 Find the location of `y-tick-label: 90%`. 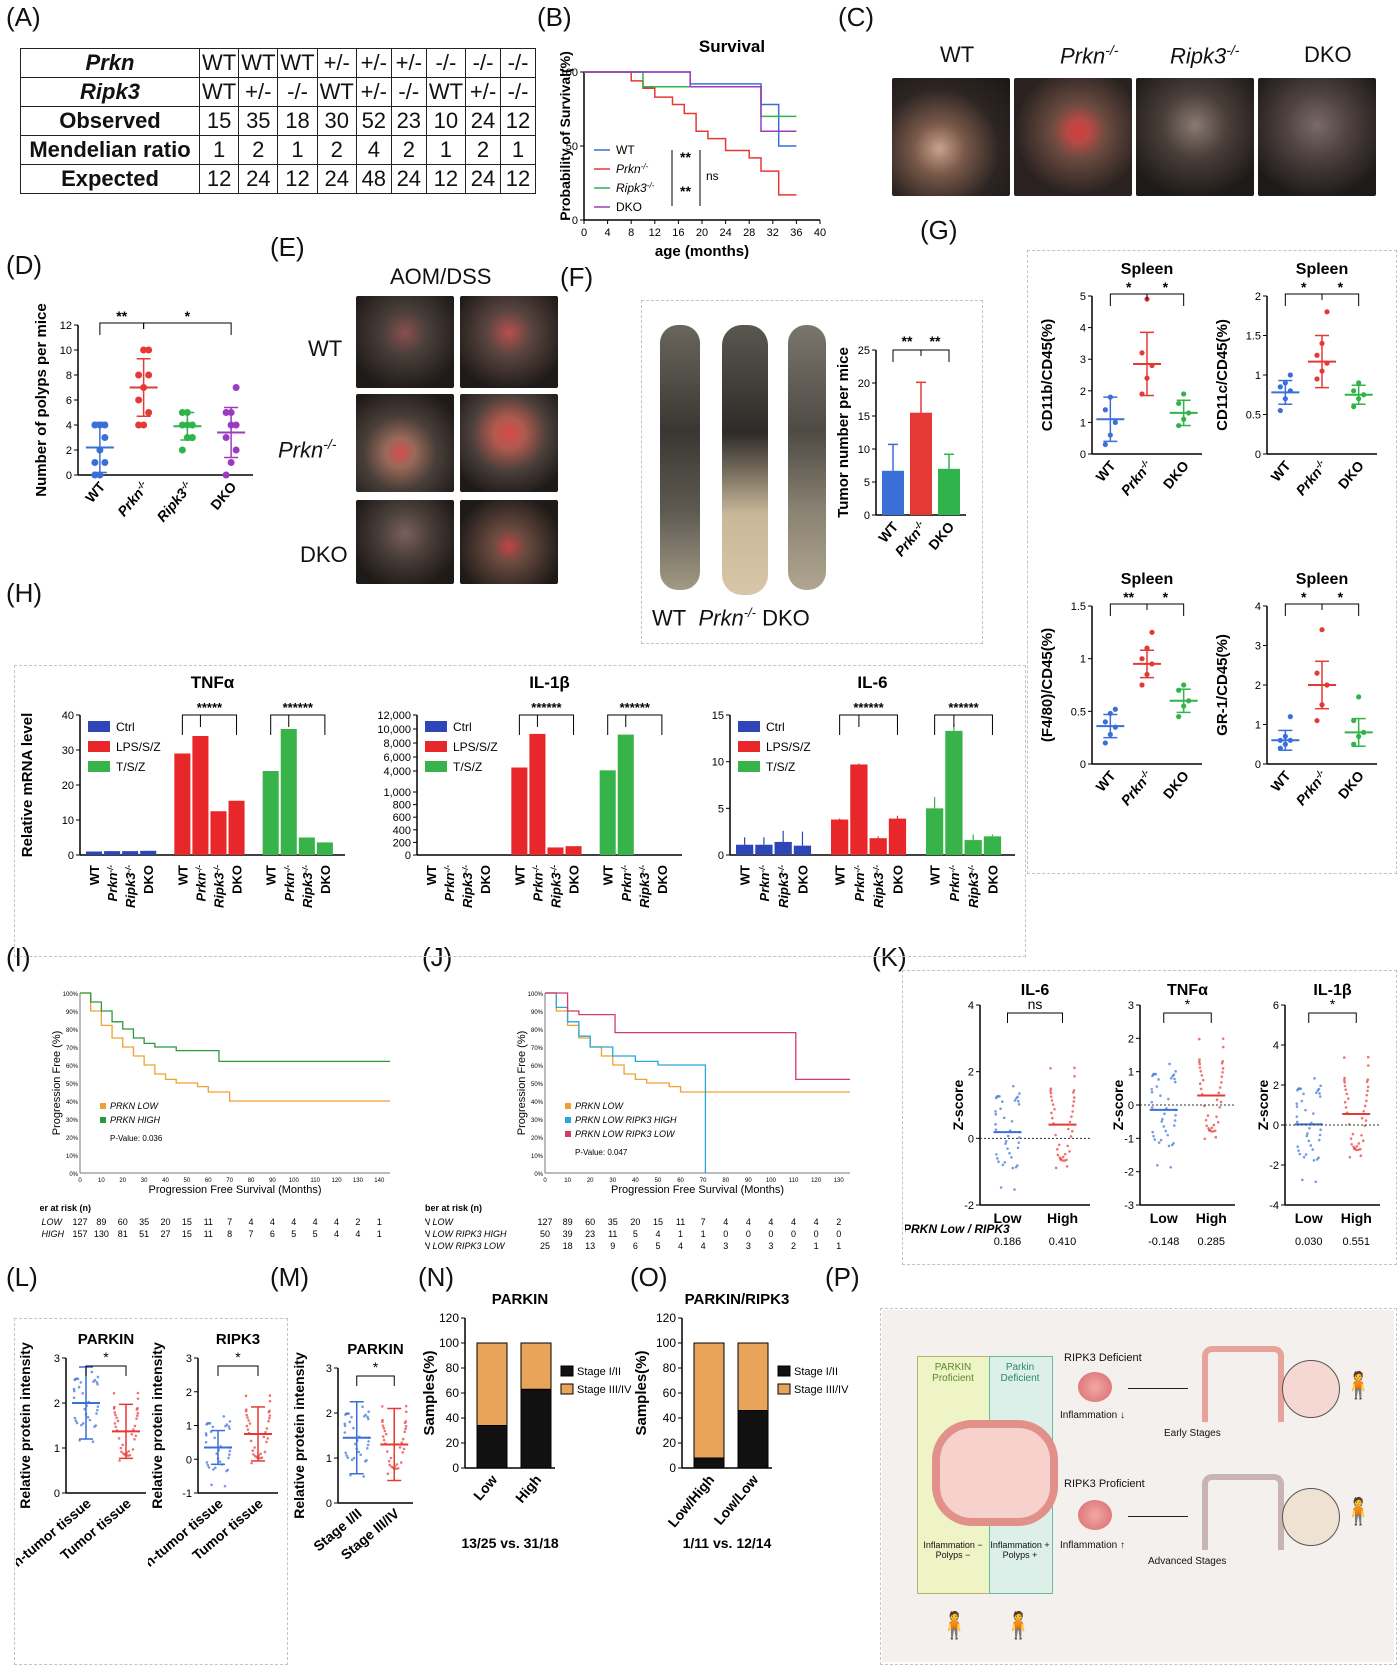

y-tick-label: 90% is located at coordinates (72, 1013).